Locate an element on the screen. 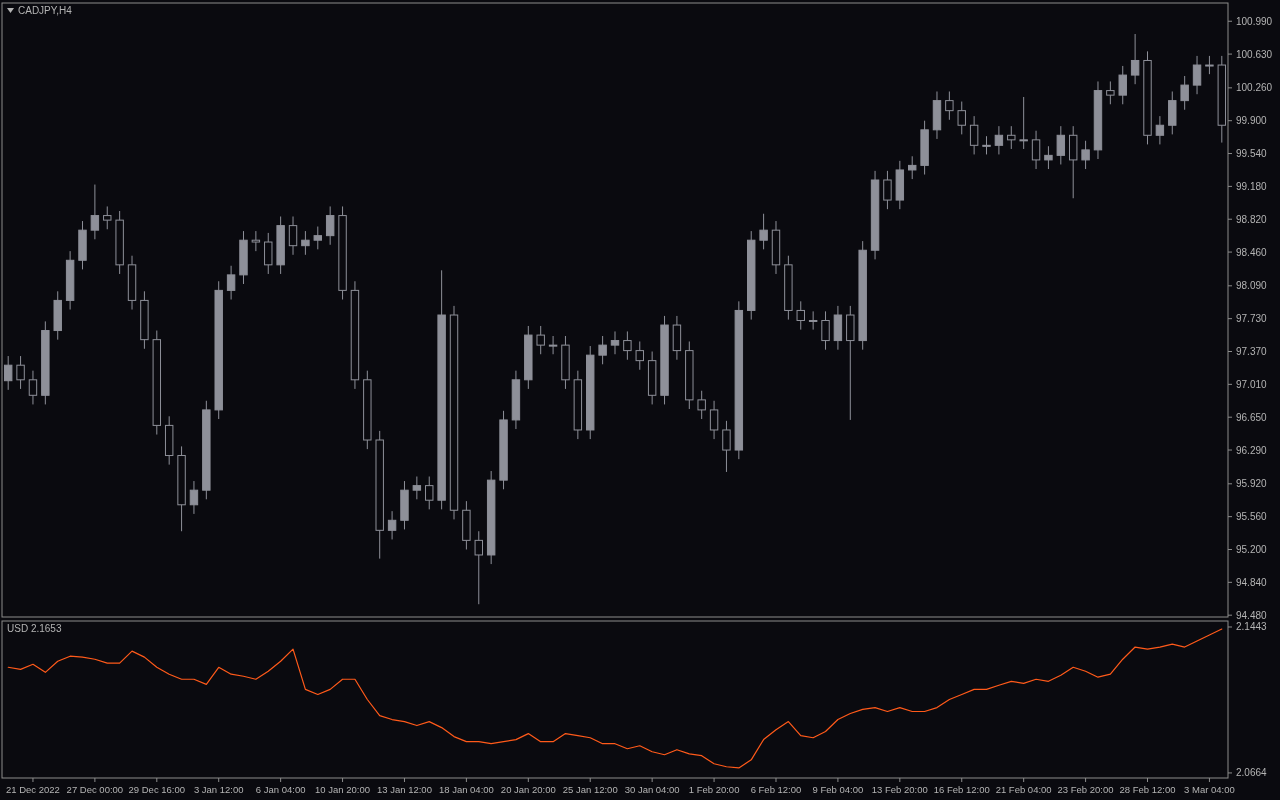 The width and height of the screenshot is (1280, 800). y-tick-label: 99.540 is located at coordinates (1252, 154).